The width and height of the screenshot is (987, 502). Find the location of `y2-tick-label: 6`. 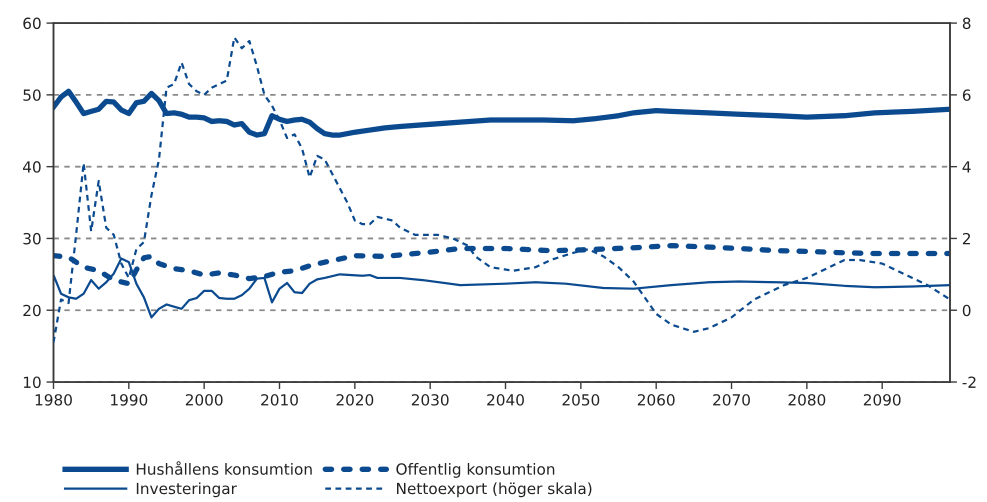

y2-tick-label: 6 is located at coordinates (966, 95).